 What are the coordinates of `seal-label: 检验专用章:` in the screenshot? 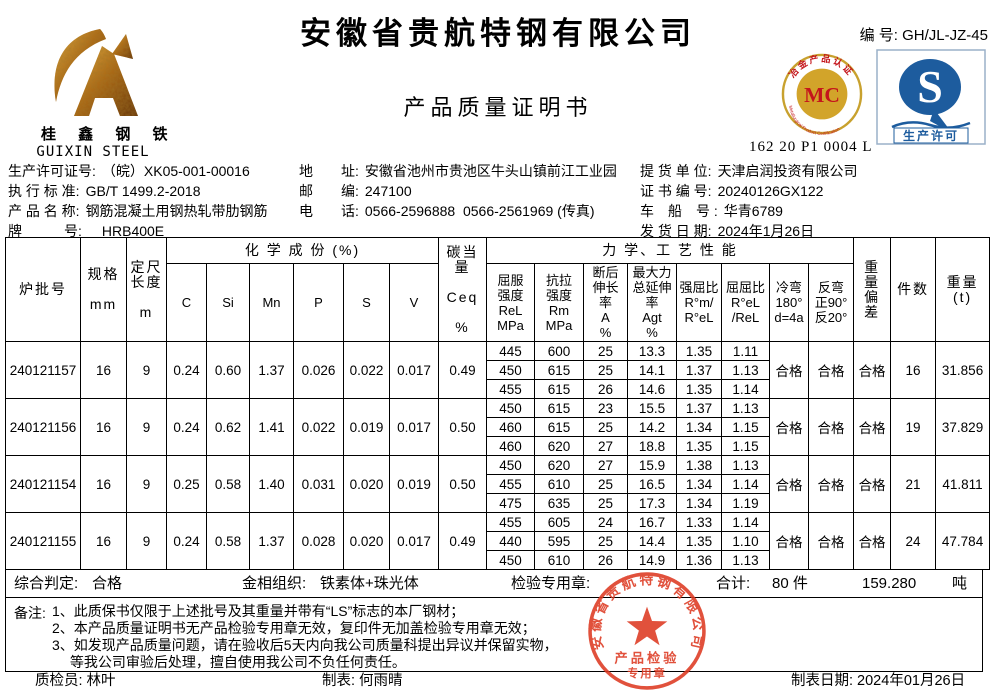 It's located at (551, 583).